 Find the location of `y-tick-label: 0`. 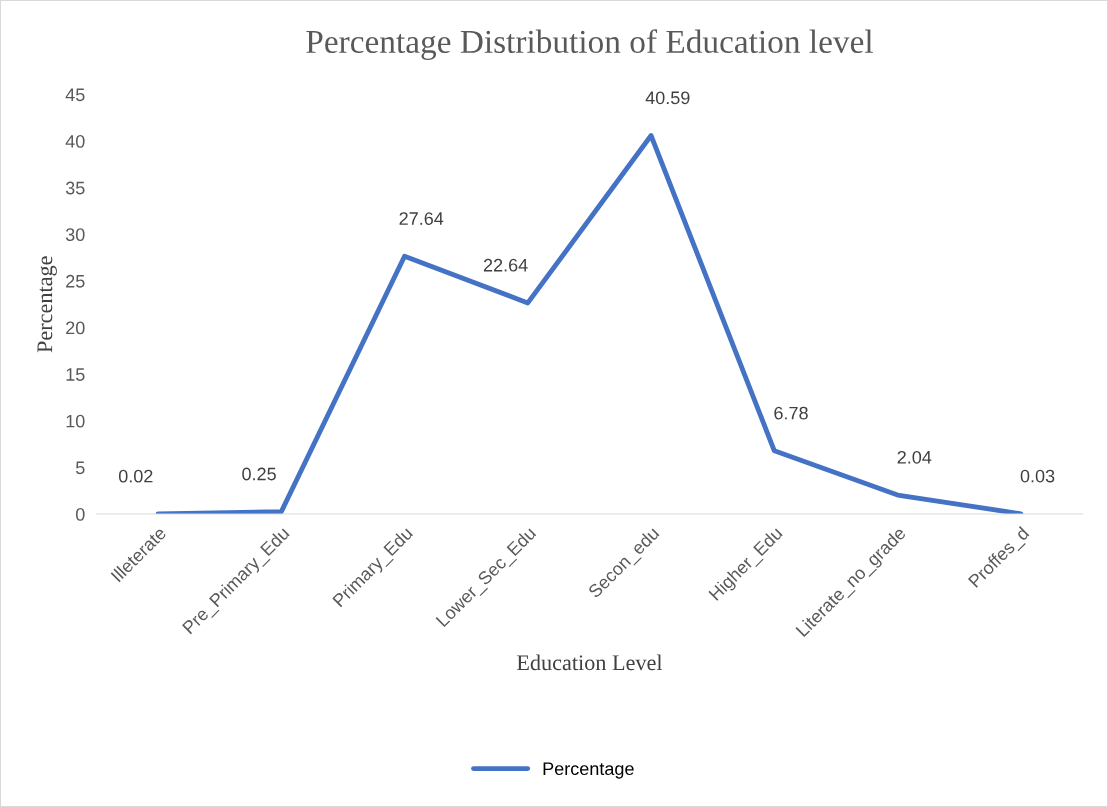

y-tick-label: 0 is located at coordinates (80, 514).